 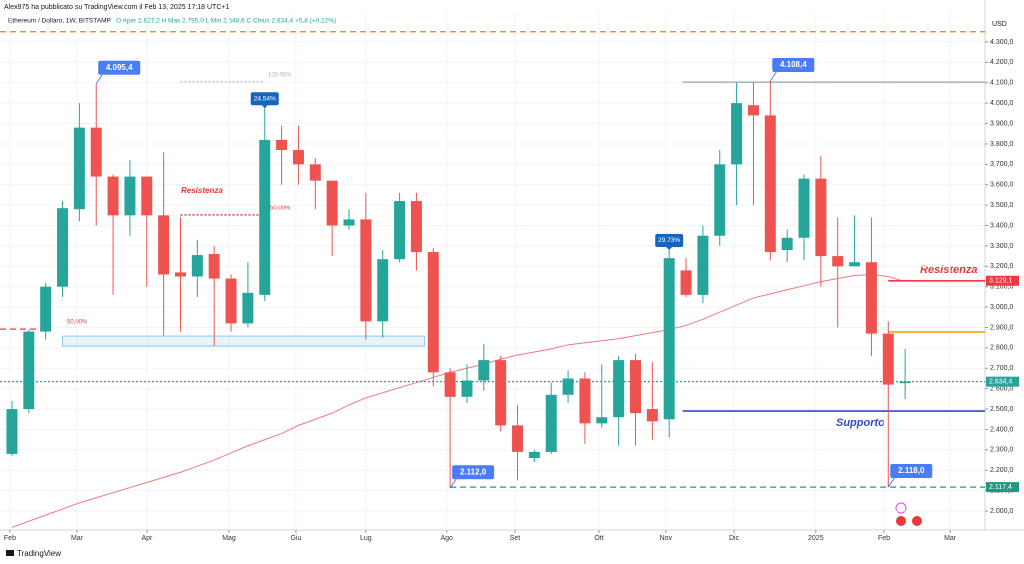 I want to click on callout-pointer, so click(x=453, y=483).